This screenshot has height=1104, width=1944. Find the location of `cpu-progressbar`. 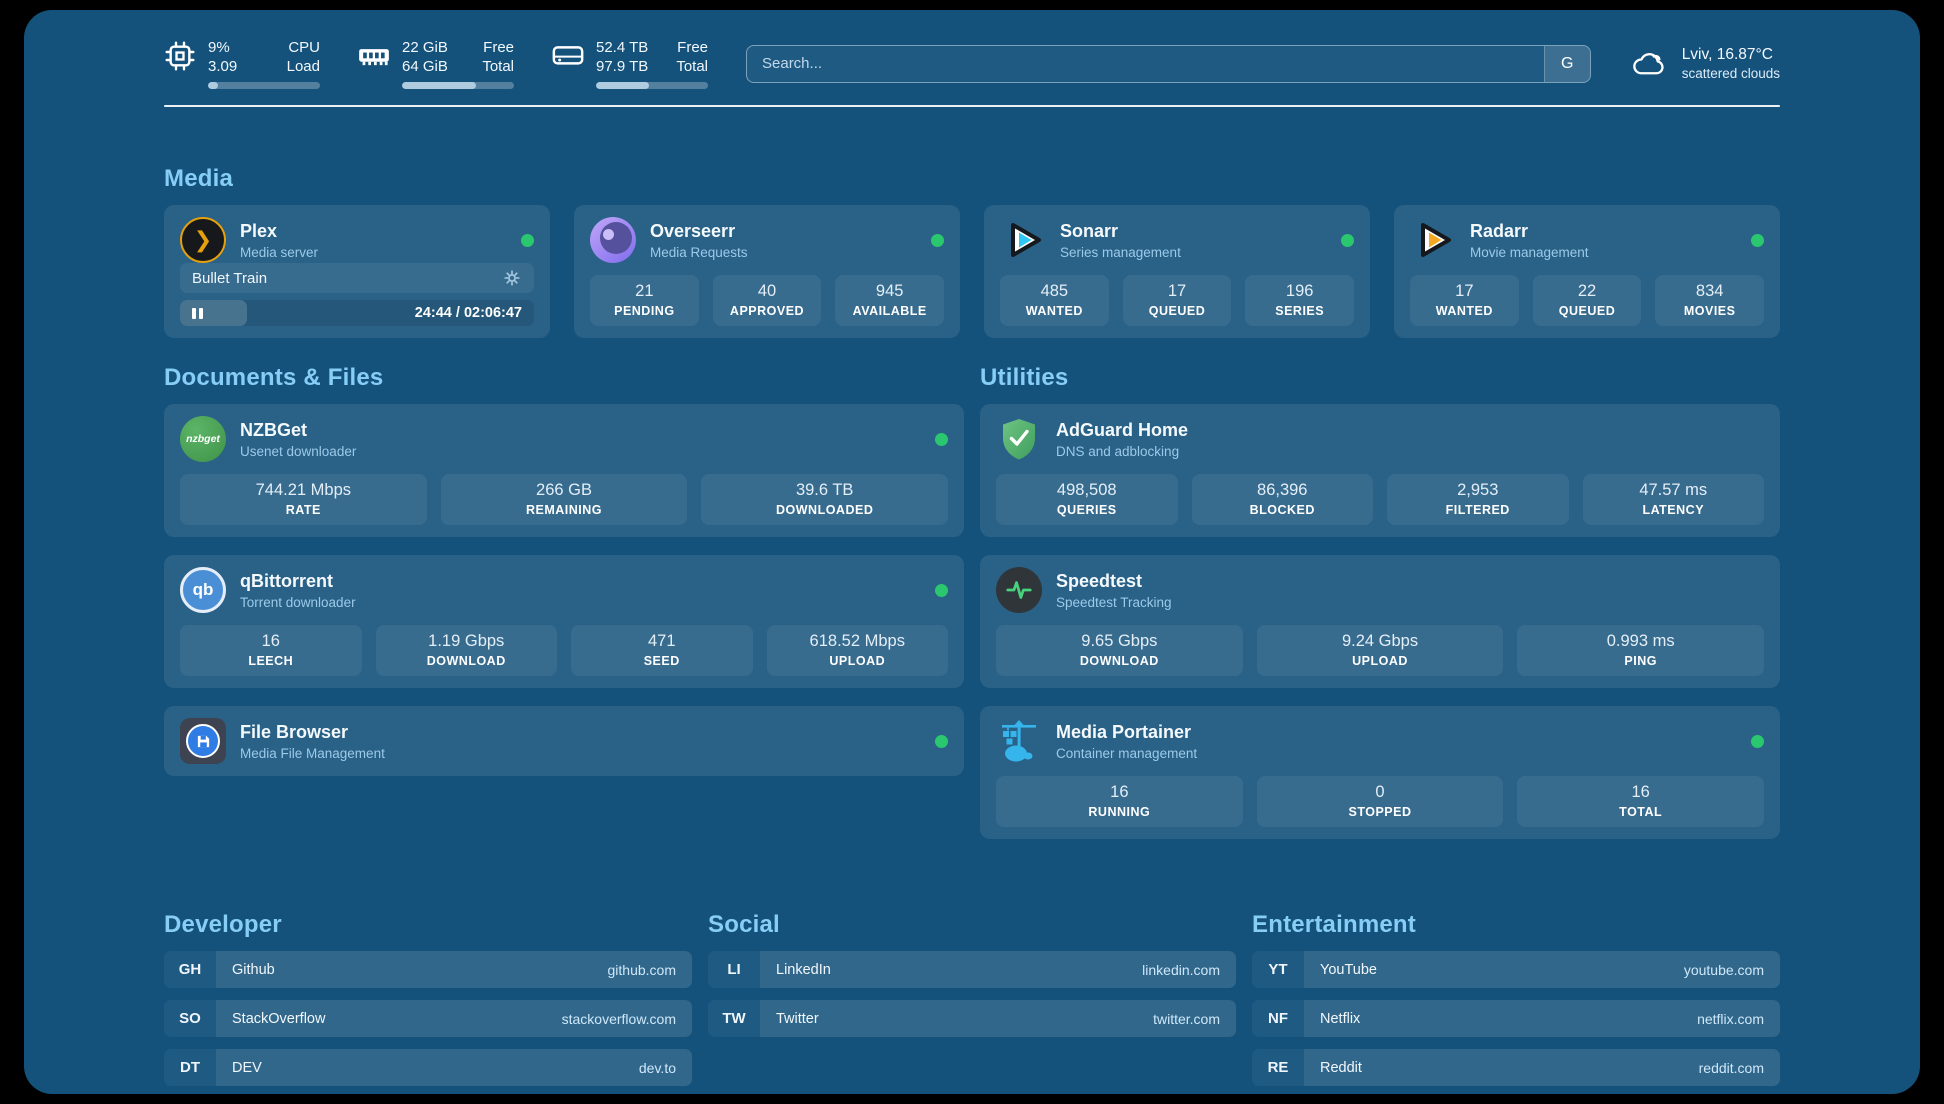

cpu-progressbar is located at coordinates (264, 85).